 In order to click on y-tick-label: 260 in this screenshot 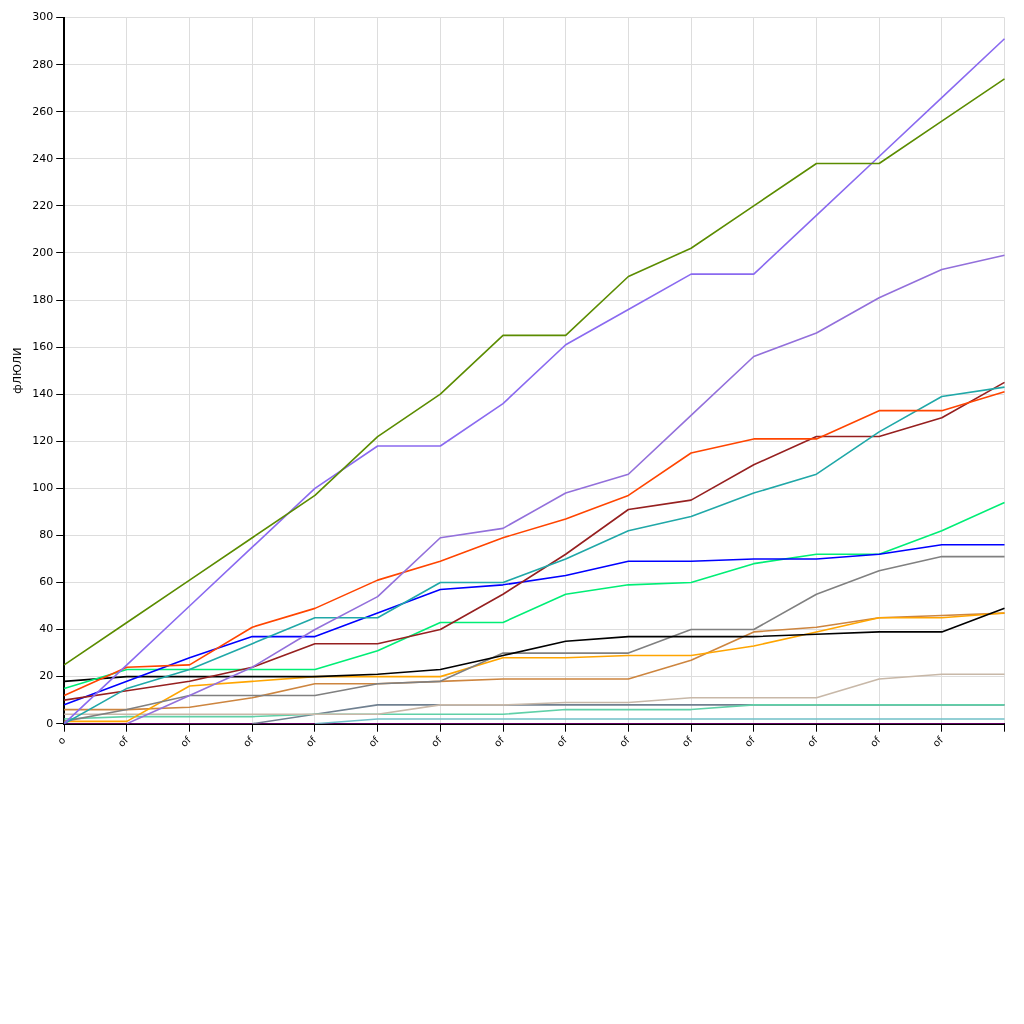, I will do `click(43, 111)`.